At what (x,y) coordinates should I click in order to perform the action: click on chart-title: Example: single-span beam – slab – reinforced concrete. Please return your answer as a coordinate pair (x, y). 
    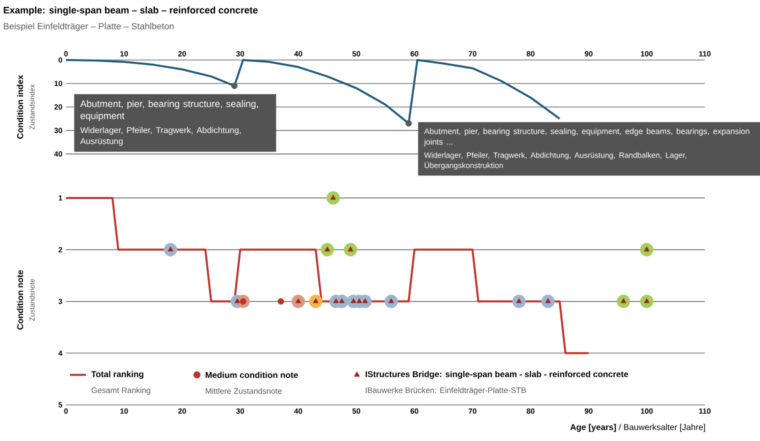
    Looking at the image, I should click on (131, 11).